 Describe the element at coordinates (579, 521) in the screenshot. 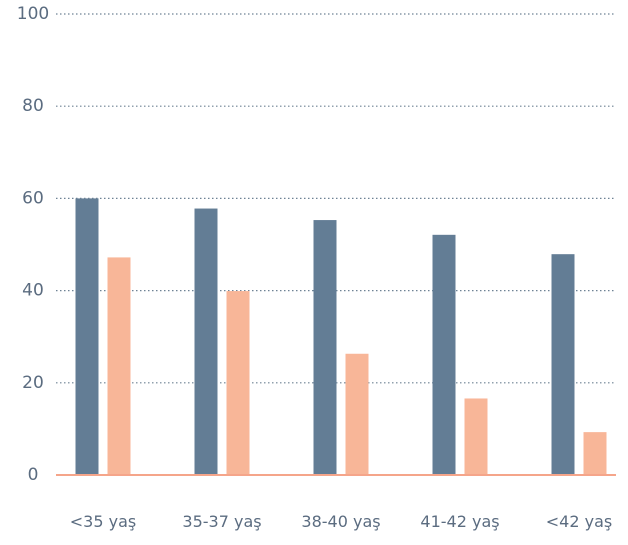

I see `x-category-label: <42 yaş` at that location.